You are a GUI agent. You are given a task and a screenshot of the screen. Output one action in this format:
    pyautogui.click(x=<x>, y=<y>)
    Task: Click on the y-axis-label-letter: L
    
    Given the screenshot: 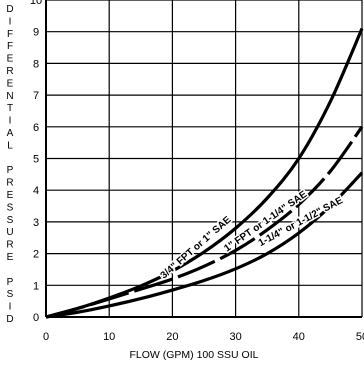 What is the action you would take?
    pyautogui.click(x=10, y=145)
    